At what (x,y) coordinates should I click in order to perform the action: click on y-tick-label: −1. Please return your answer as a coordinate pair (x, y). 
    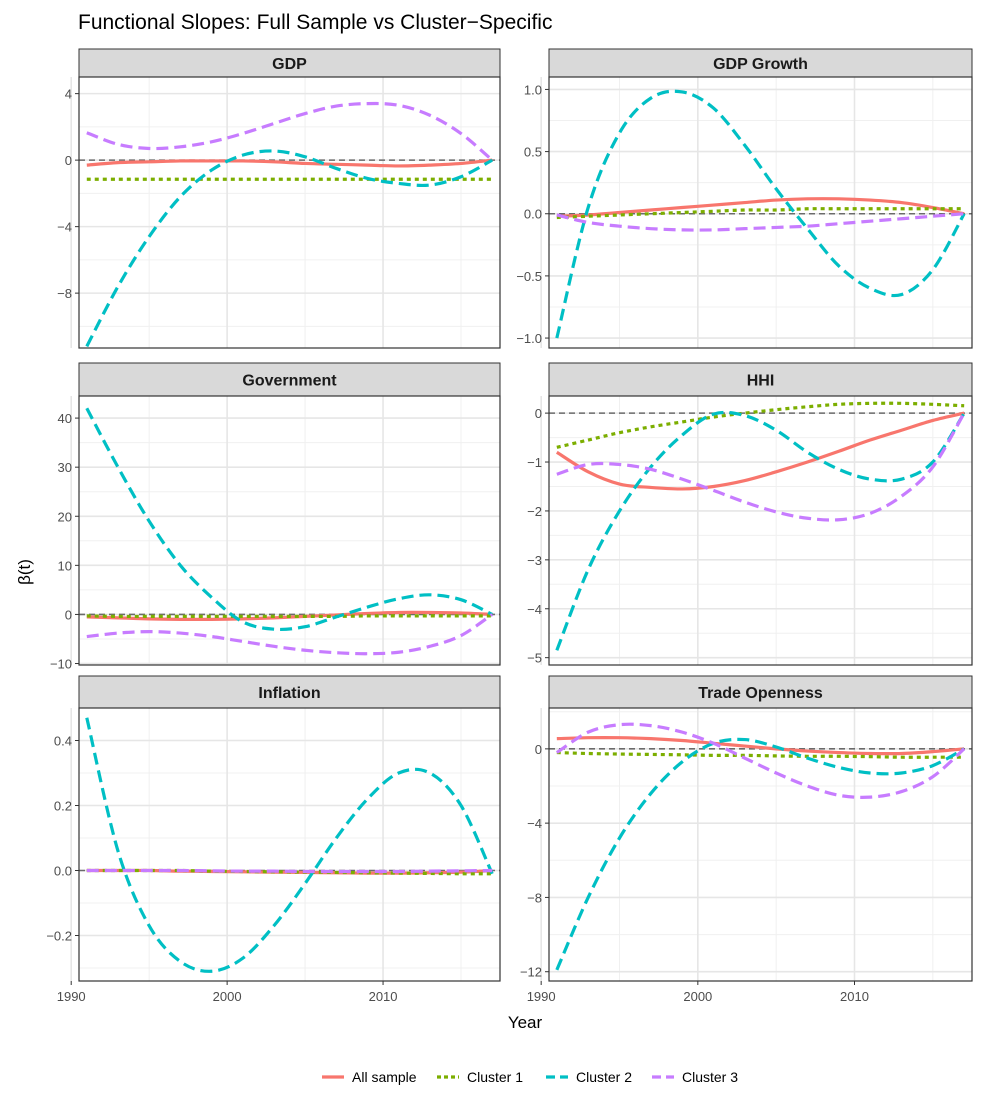
    Looking at the image, I should click on (534, 462).